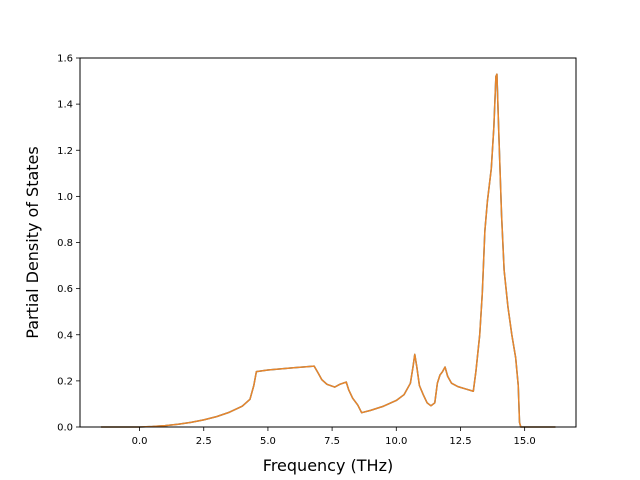  What do you see at coordinates (65, 289) in the screenshot?
I see `y-tick-label: 0.6` at bounding box center [65, 289].